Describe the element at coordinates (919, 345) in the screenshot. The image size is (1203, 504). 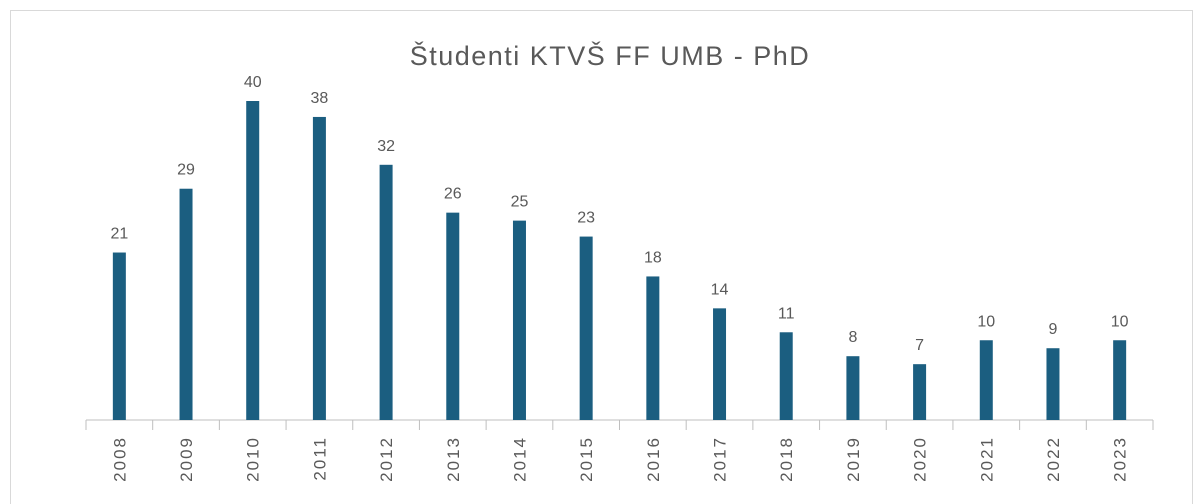
I see `data-label: 7` at that location.